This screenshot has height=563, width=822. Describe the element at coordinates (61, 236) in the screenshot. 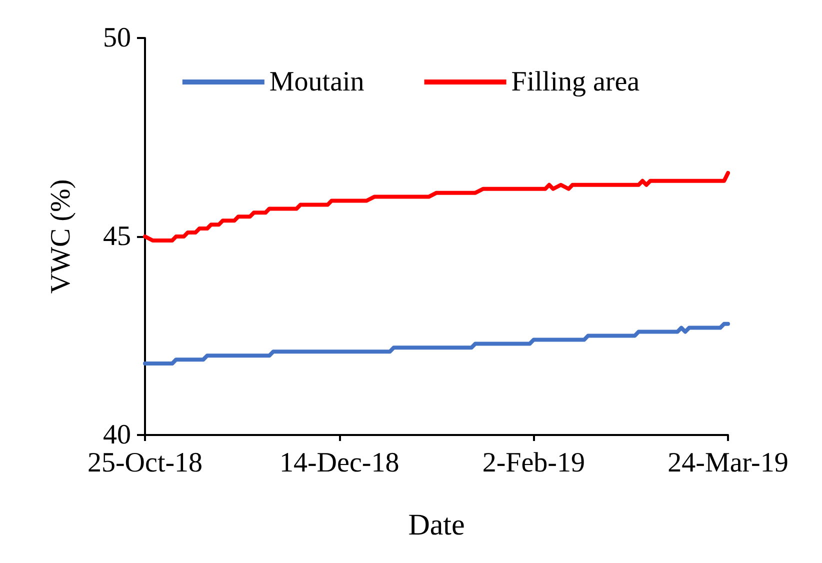

I see `y-axis-title: VWC (%)` at that location.